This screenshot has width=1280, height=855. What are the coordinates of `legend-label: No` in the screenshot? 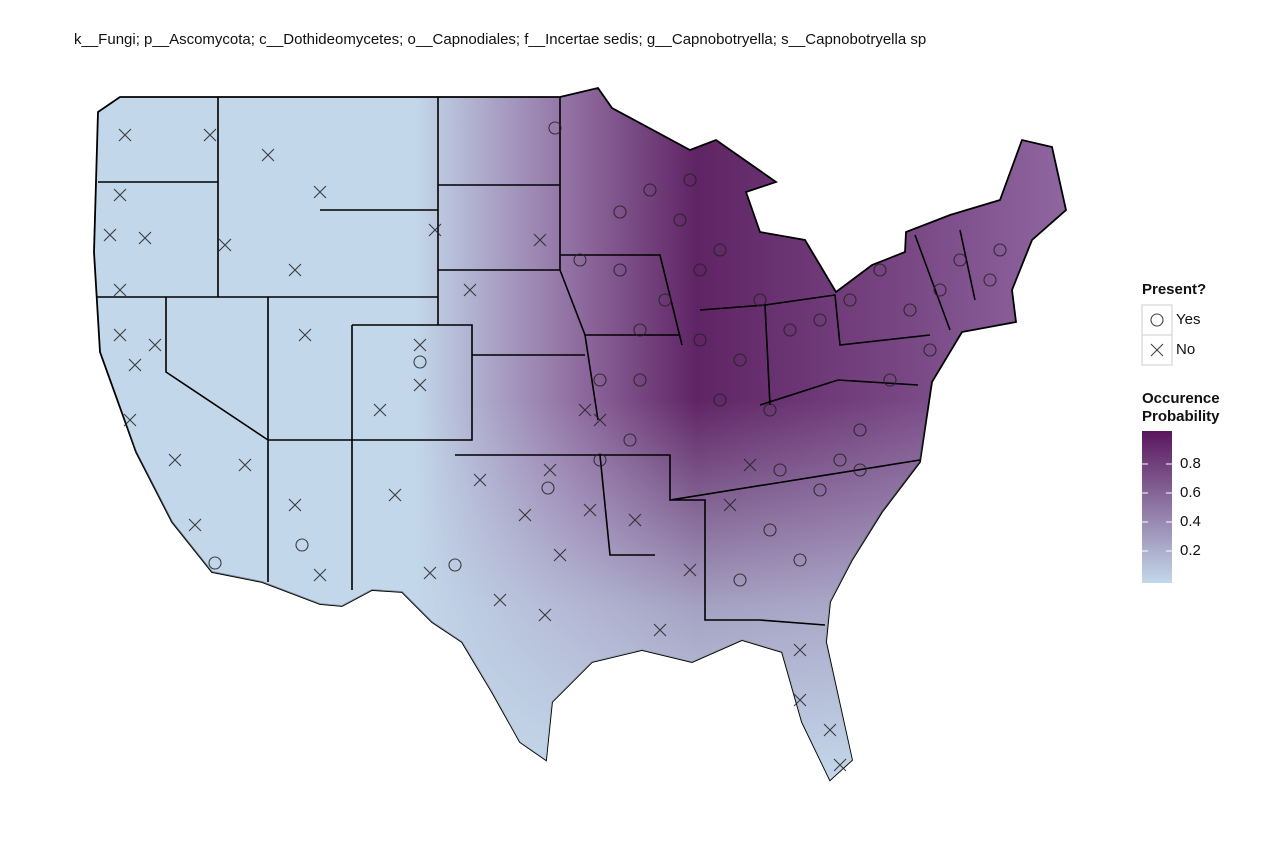 It's located at (1185, 349).